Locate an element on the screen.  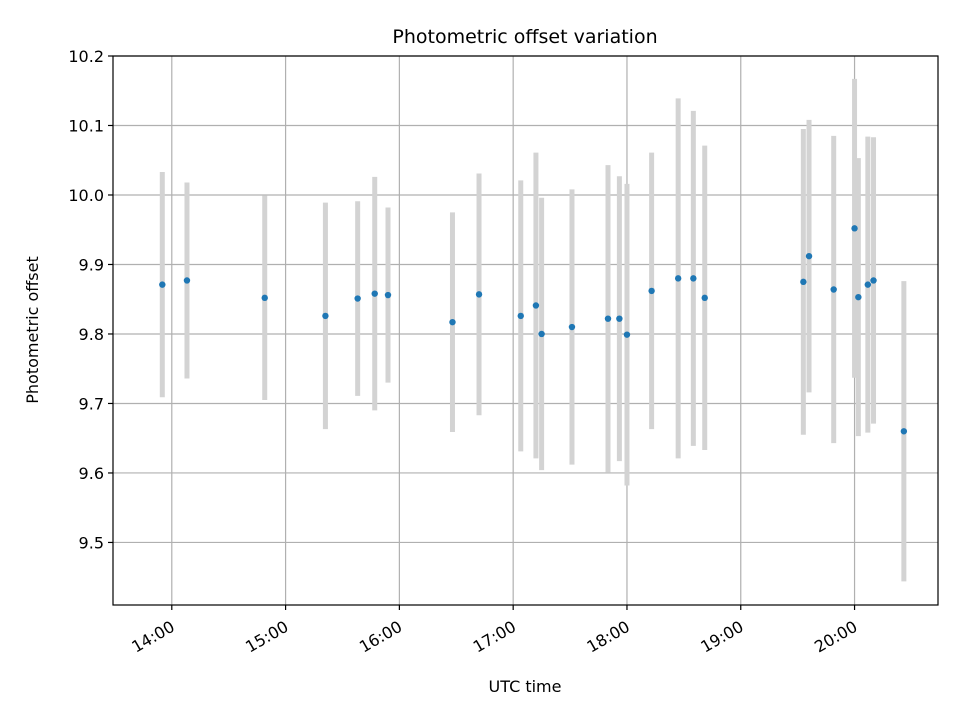
y-tick-label: 10.1 is located at coordinates (86, 125).